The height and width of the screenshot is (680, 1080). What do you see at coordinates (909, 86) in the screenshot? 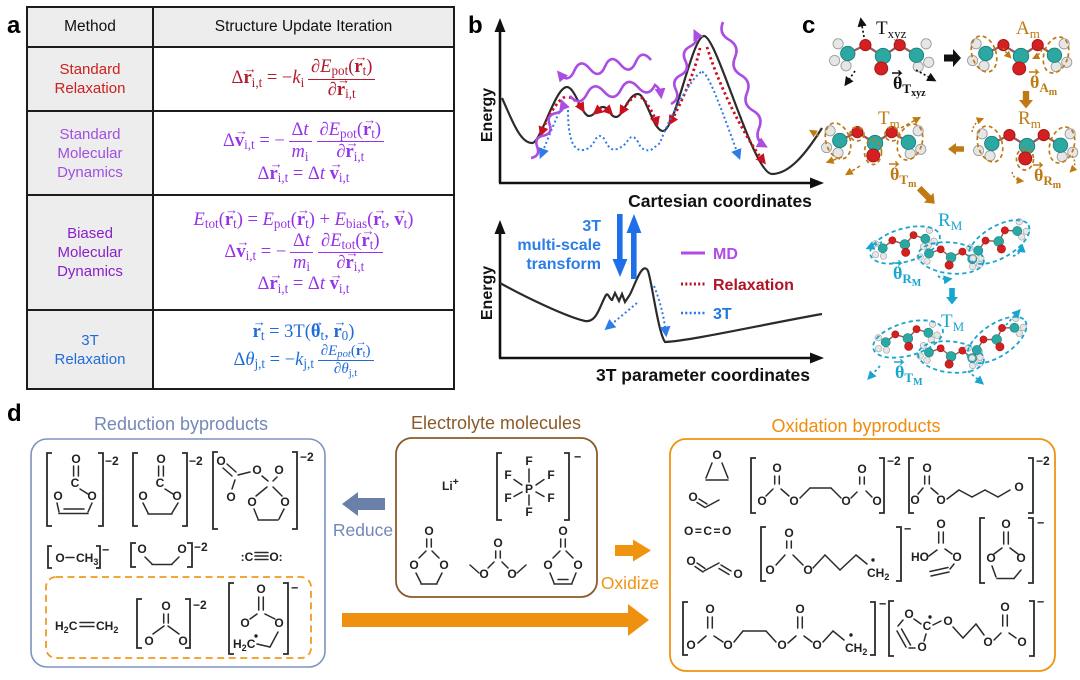
I see `svg-text: θTxyz` at bounding box center [909, 86].